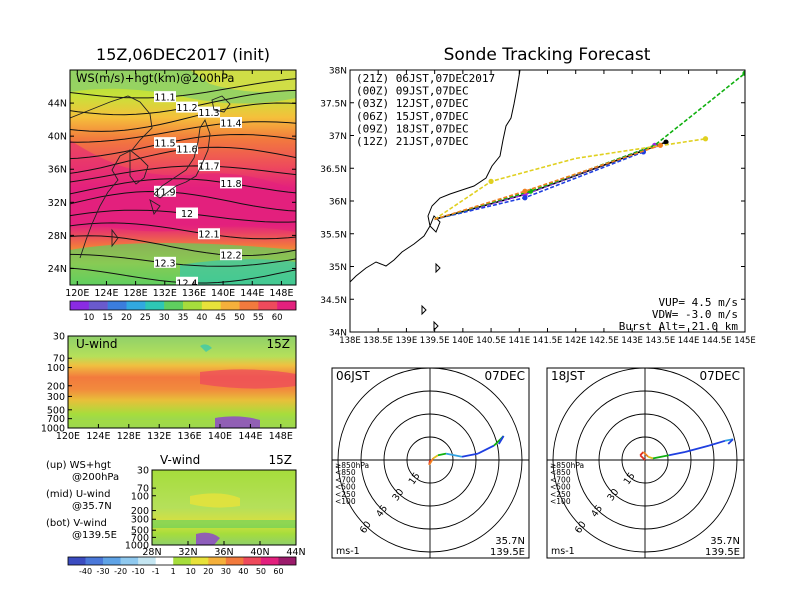 This screenshot has height=612, width=792. What do you see at coordinates (258, 318) in the screenshot?
I see `colorbar-tick: 55` at bounding box center [258, 318].